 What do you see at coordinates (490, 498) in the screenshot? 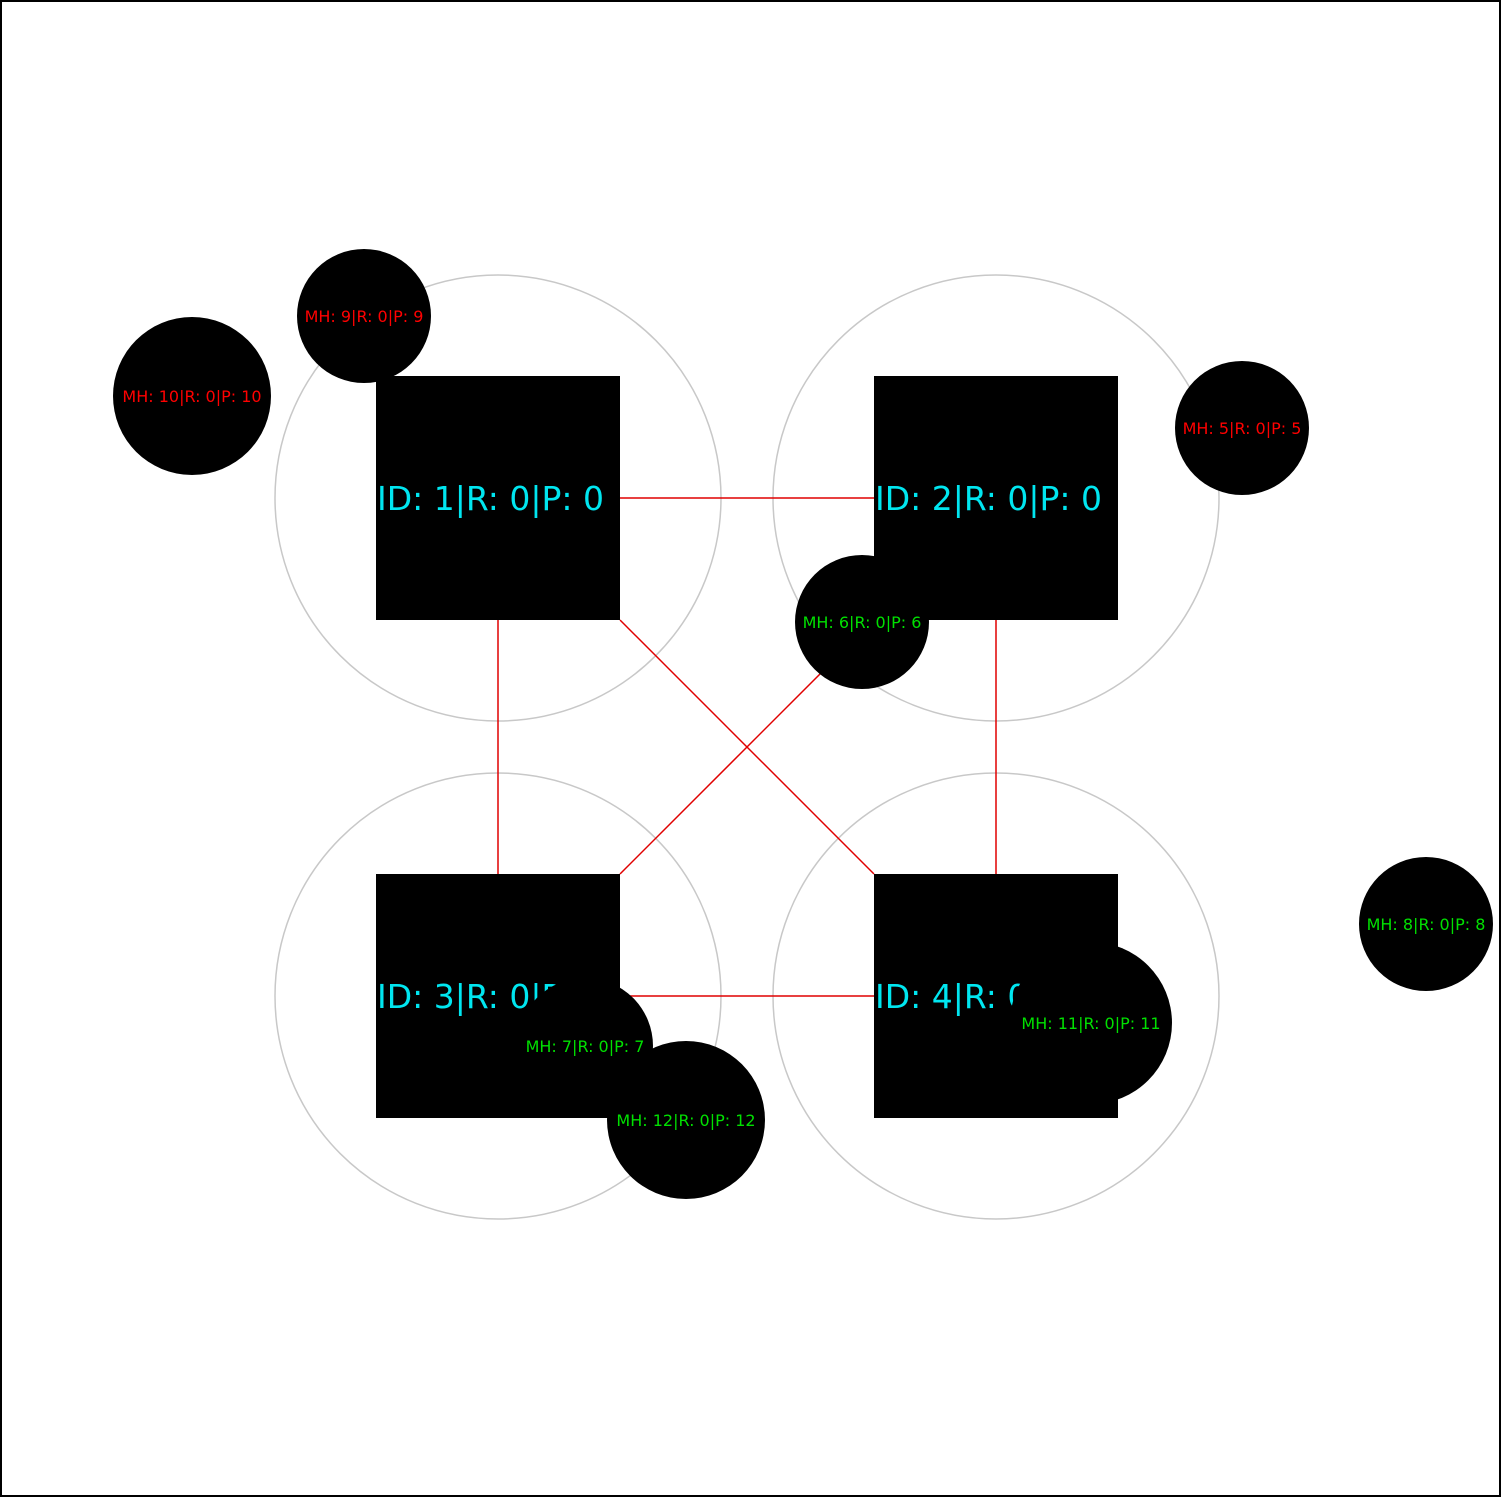
I see `station-label: ID: 1|R: 0|P: 0` at bounding box center [490, 498].